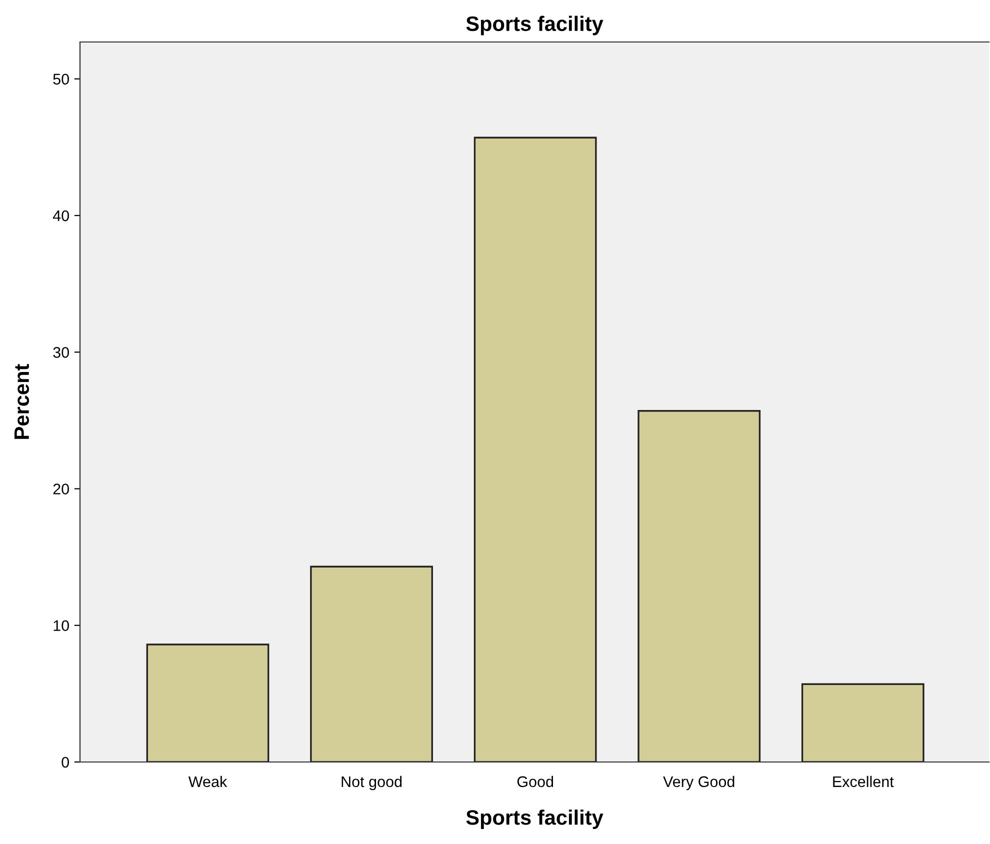 The width and height of the screenshot is (990, 844). I want to click on y-axis-title: Percent, so click(22, 401).